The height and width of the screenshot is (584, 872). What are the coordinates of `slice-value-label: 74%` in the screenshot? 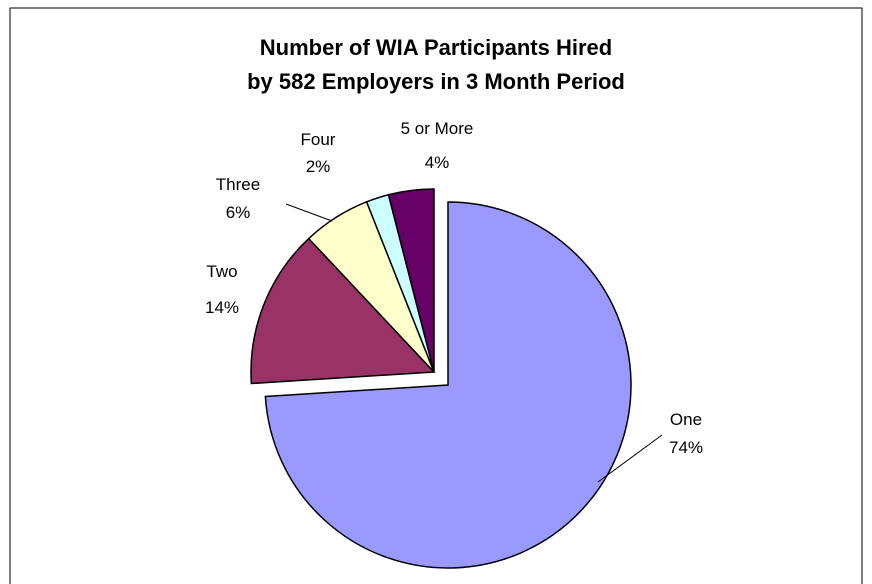 It's located at (686, 447).